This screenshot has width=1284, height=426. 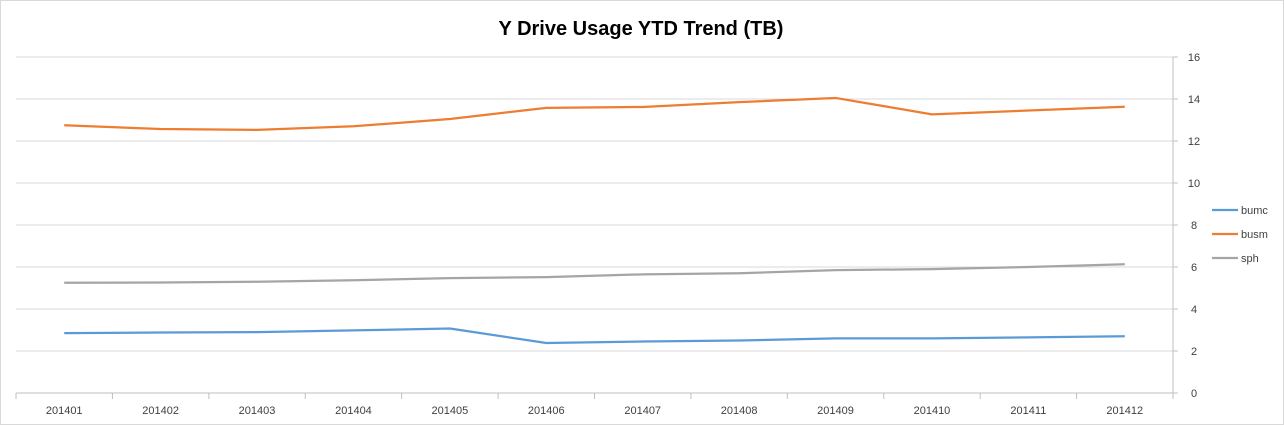 I want to click on x-tick-label: 201402, so click(x=160, y=411).